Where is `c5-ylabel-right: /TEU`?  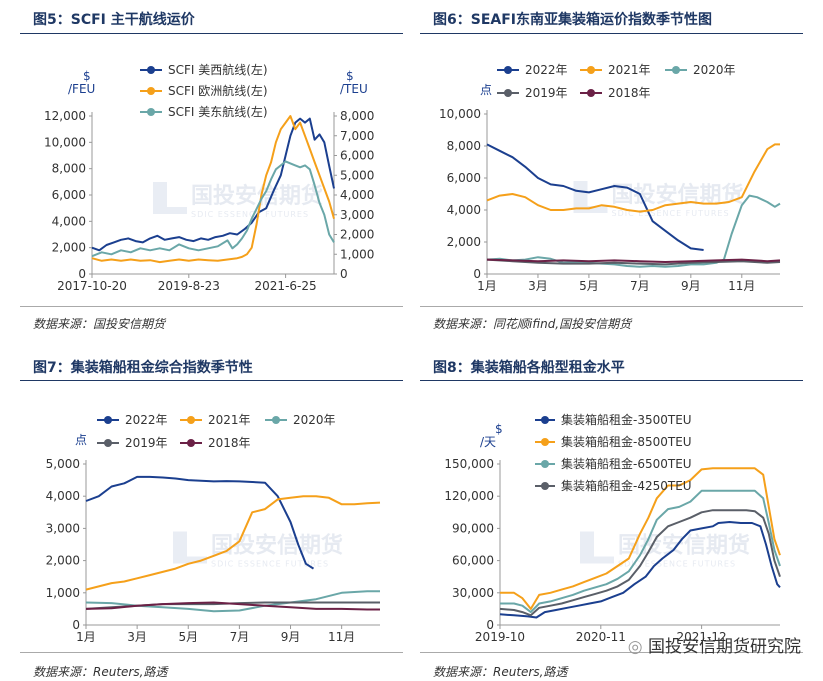 c5-ylabel-right: /TEU is located at coordinates (354, 89).